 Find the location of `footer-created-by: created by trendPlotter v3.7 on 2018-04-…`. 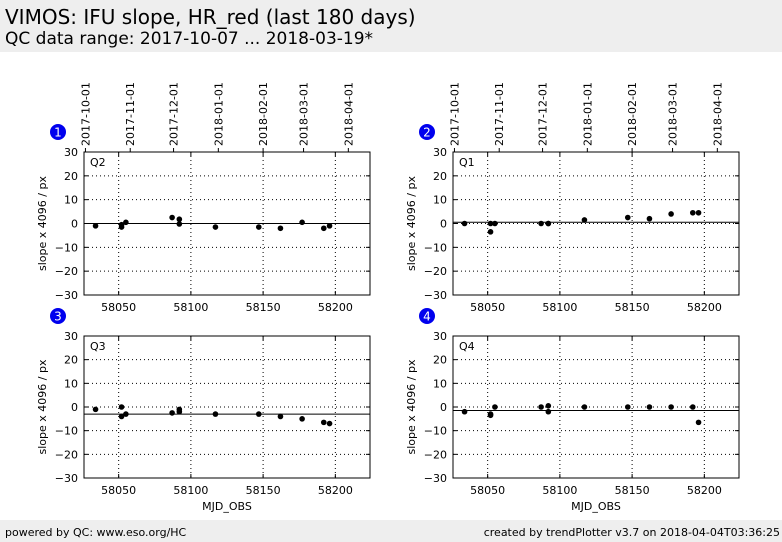

footer-created-by: created by trendPlotter v3.7 on 2018-04-… is located at coordinates (631, 532).